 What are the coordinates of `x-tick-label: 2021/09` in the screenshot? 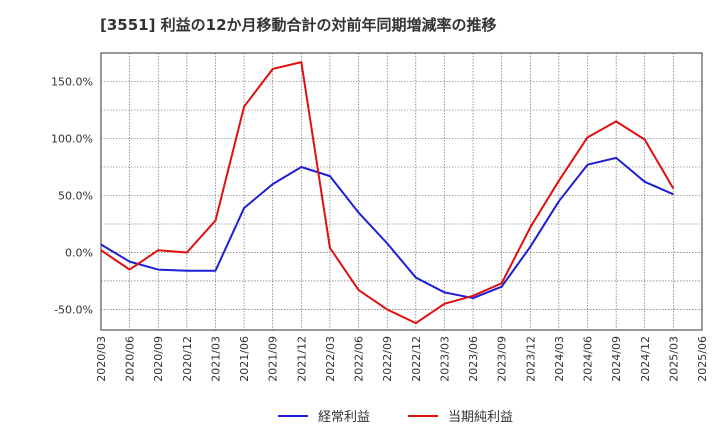 It's located at (273, 359).